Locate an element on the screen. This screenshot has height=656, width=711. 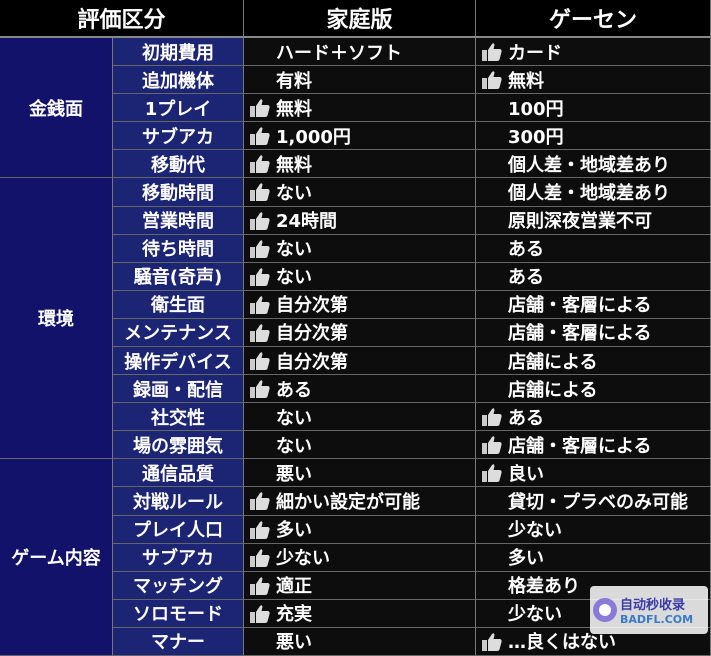
row-item-text: 録画・配信 is located at coordinates (178, 390).